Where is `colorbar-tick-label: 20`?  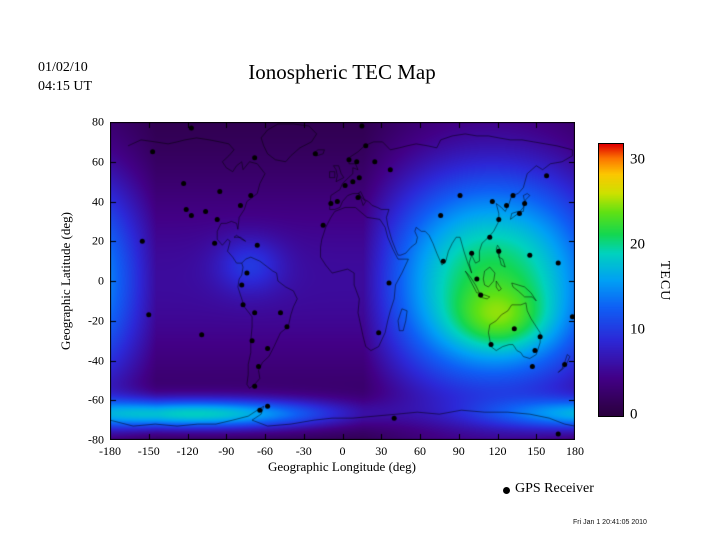
colorbar-tick-label: 20 is located at coordinates (637, 244).